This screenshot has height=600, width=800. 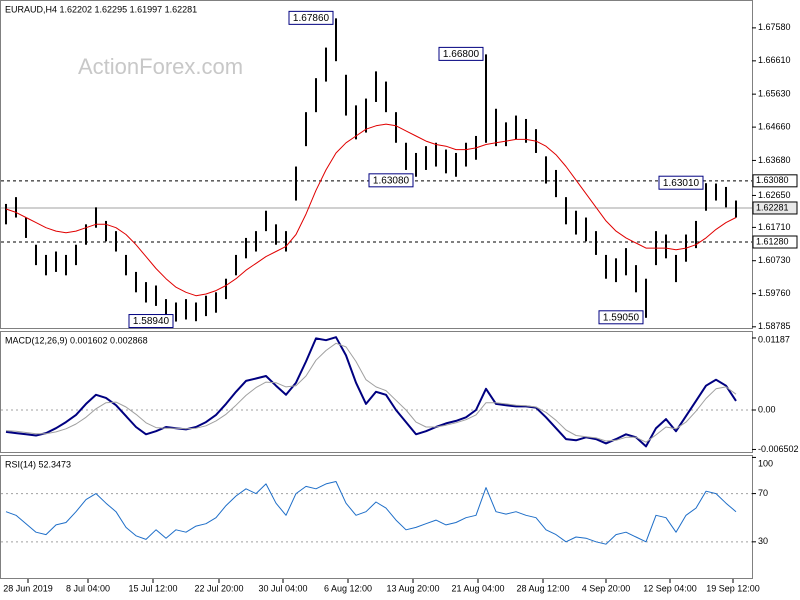 I want to click on level-label: 1.61280, so click(x=772, y=241).